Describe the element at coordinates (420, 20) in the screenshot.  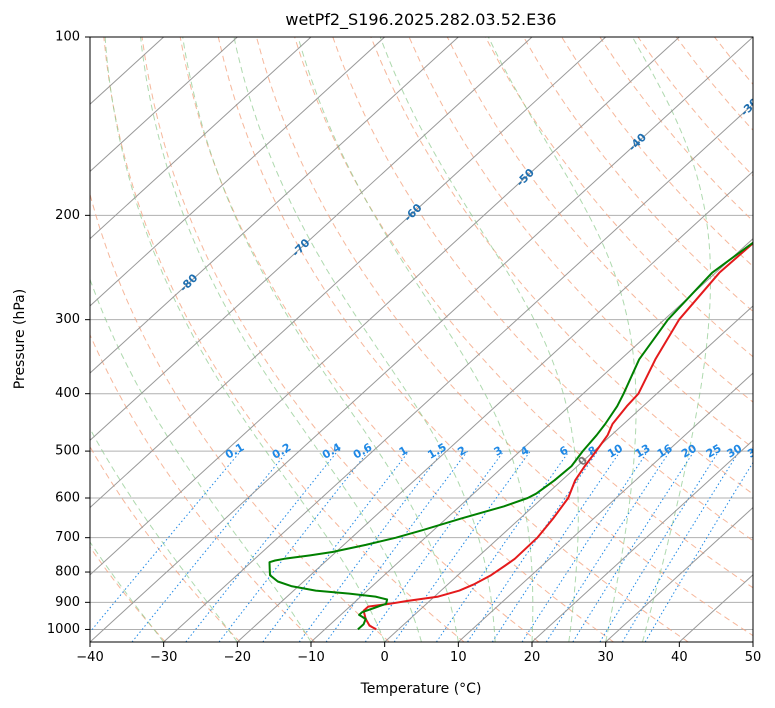
I see `chart-title: wetPf2_S196.2025.282.03.52.E36` at that location.